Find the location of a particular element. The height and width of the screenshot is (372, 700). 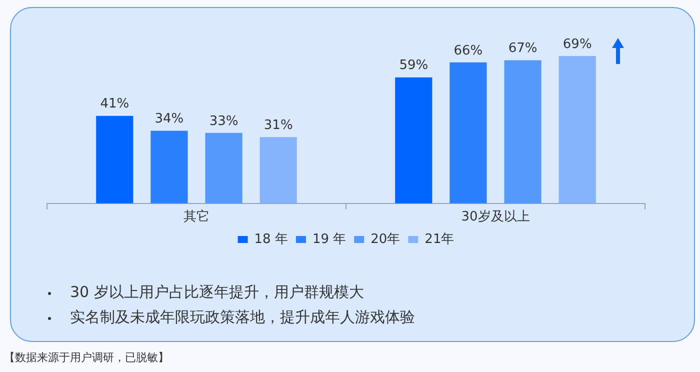

data-label: 66% is located at coordinates (468, 50).